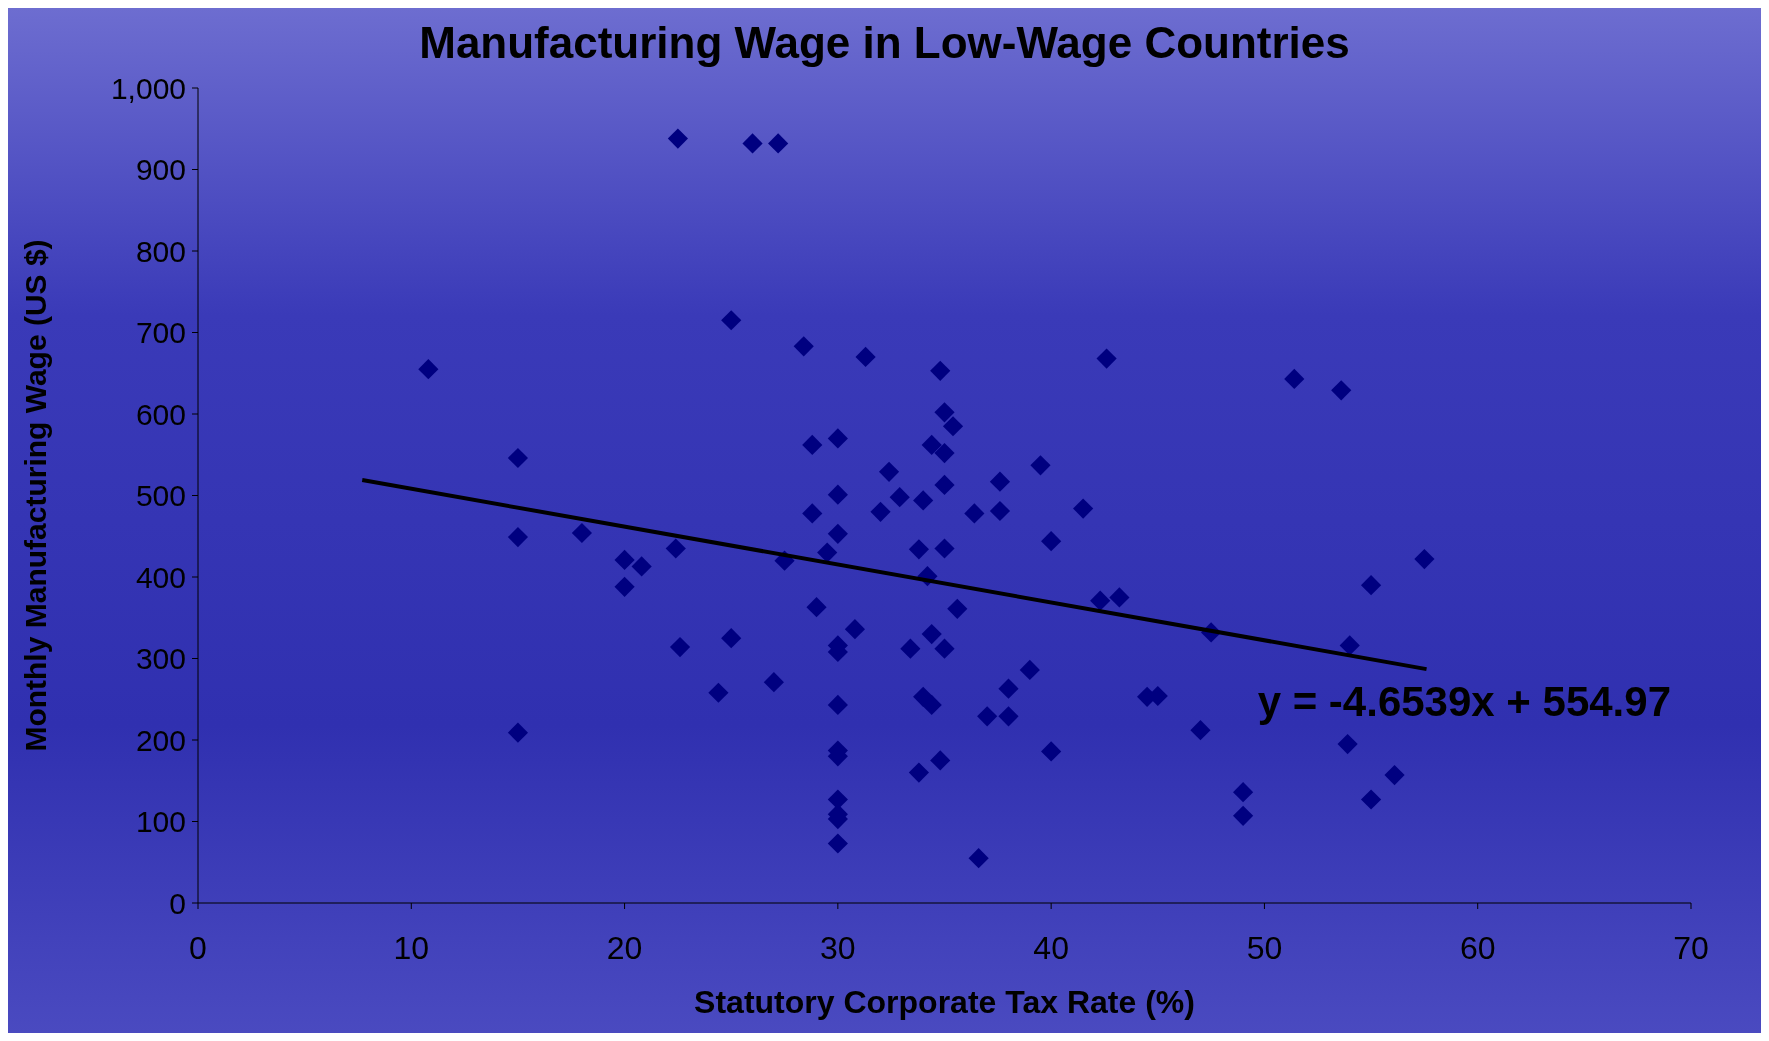 The height and width of the screenshot is (1041, 1769). I want to click on y-tick-label: 400, so click(160, 577).